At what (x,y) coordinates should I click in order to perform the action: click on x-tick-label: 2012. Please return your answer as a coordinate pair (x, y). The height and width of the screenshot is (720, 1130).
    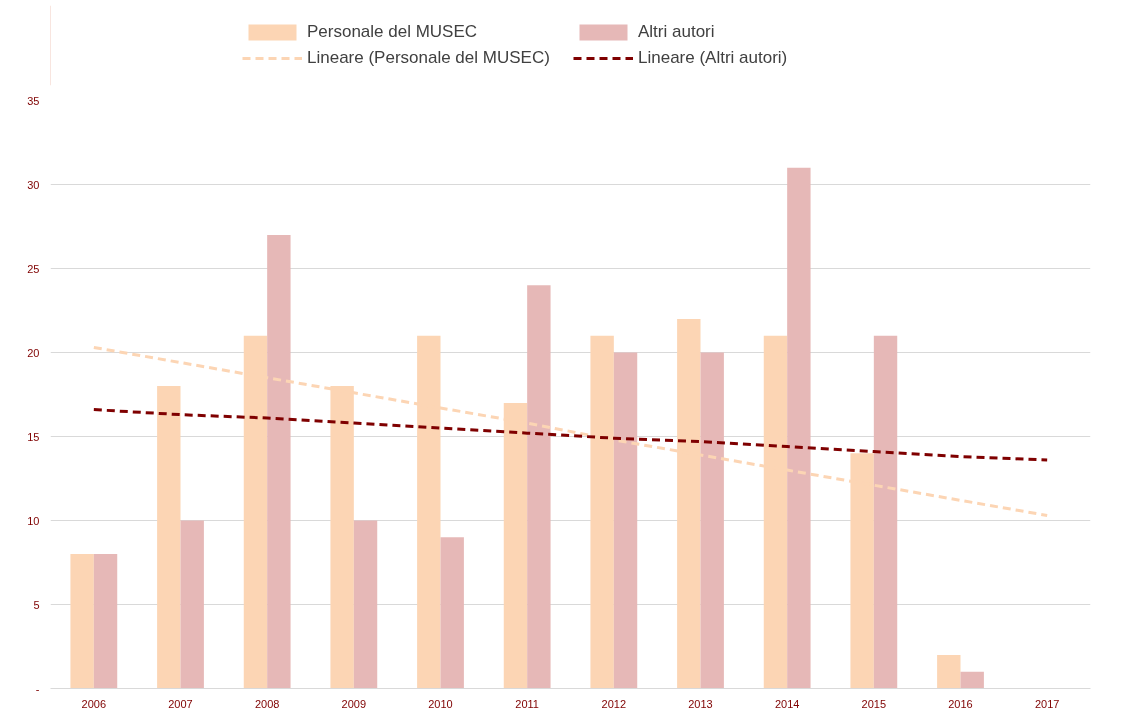
    Looking at the image, I should click on (614, 703).